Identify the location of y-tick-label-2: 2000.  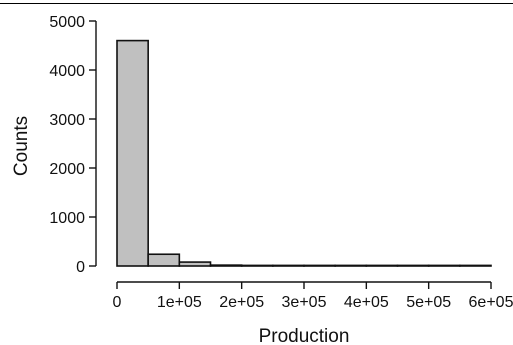
(67, 169).